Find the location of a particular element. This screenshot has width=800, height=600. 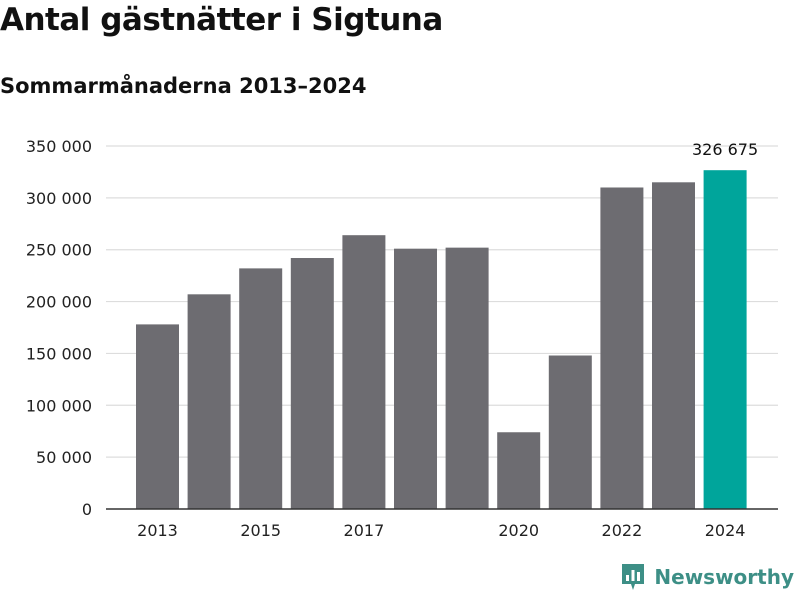

y-tick-label: 0 is located at coordinates (87, 509).